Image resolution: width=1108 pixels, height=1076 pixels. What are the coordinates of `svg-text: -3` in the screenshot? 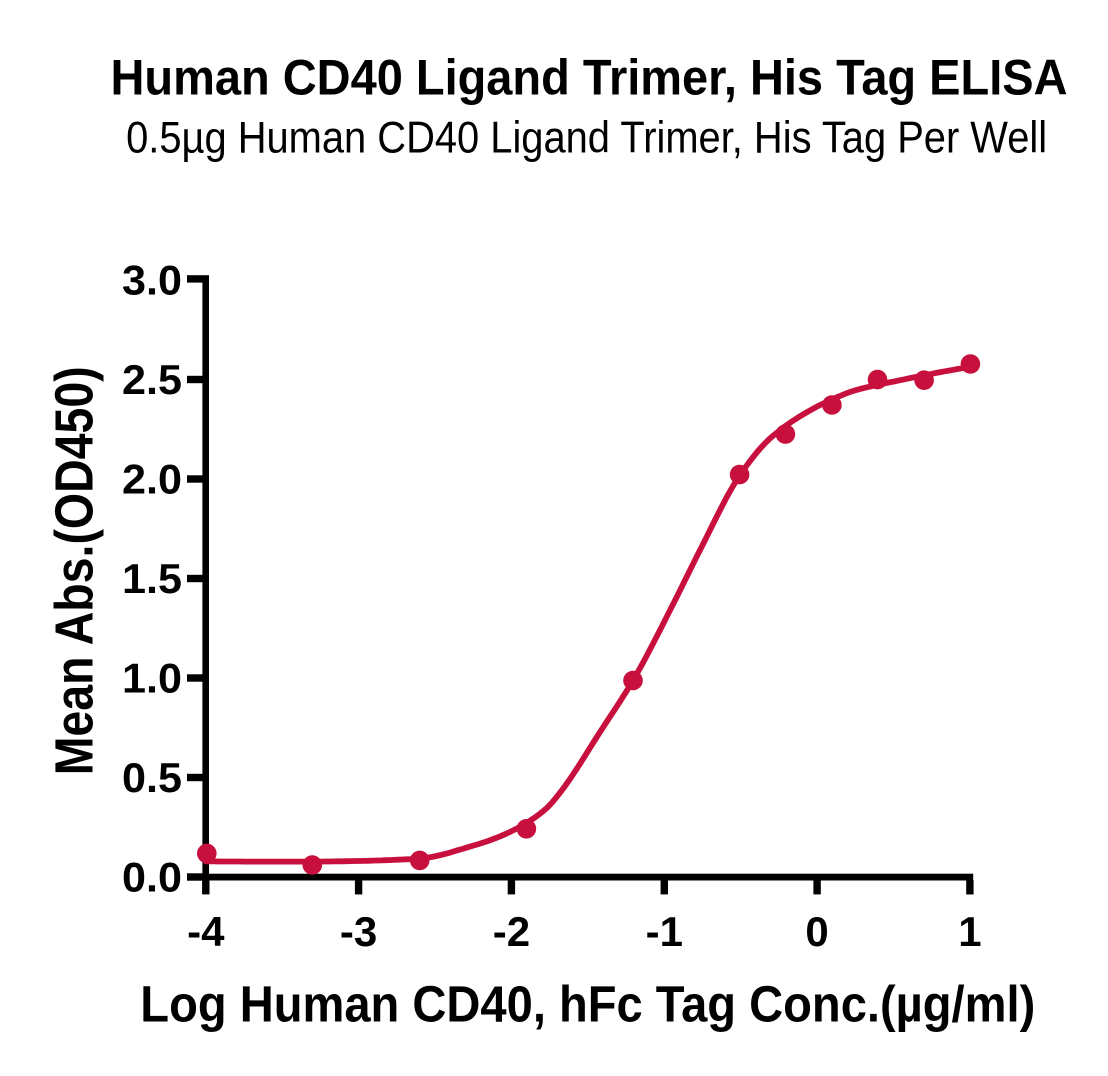 It's located at (358, 931).